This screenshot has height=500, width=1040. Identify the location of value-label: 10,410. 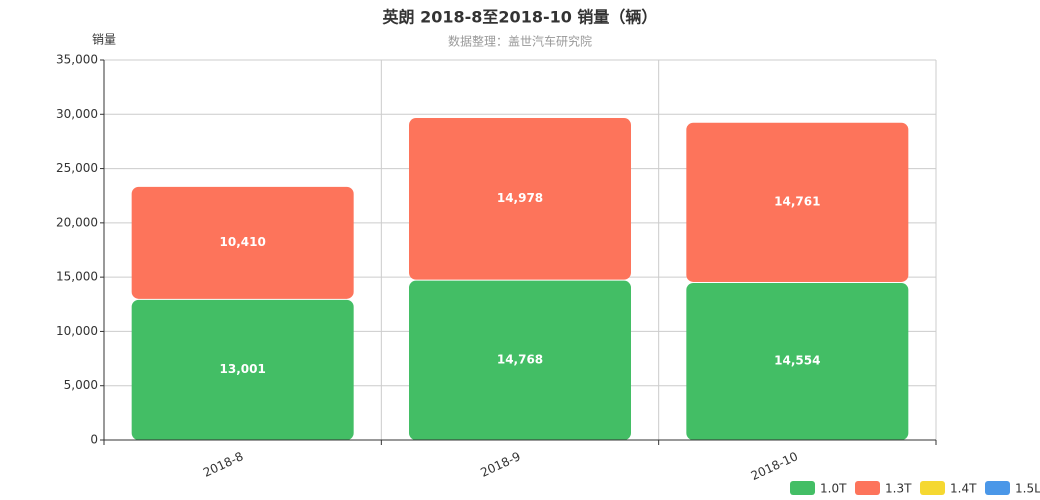
(243, 242).